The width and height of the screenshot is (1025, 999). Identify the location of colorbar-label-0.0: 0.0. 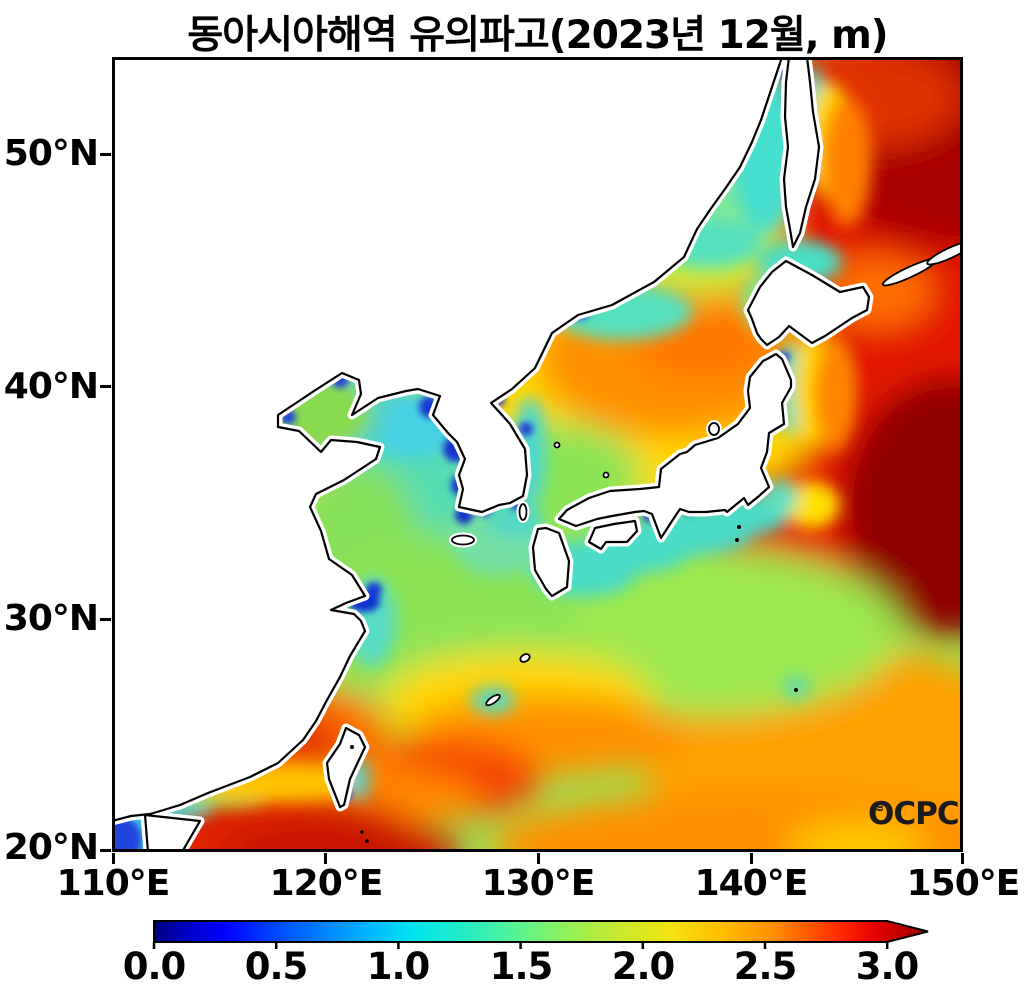
(154, 966).